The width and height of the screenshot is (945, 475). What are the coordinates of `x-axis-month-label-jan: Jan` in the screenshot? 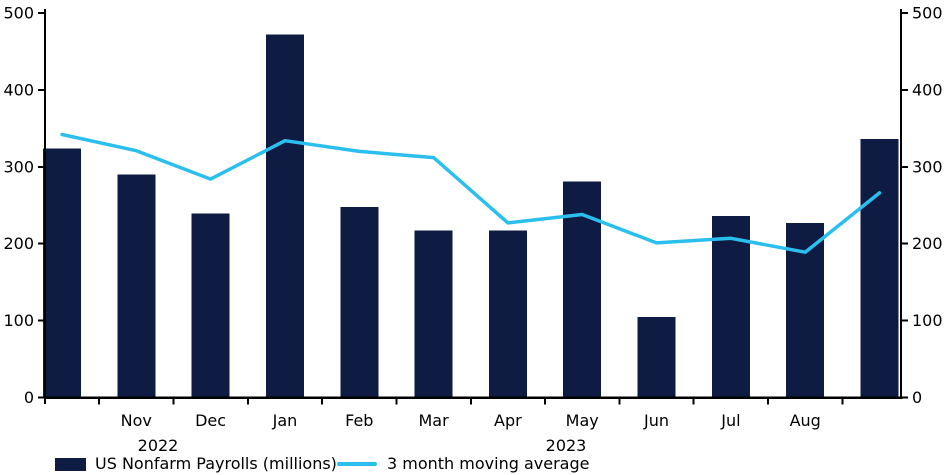 It's located at (285, 420).